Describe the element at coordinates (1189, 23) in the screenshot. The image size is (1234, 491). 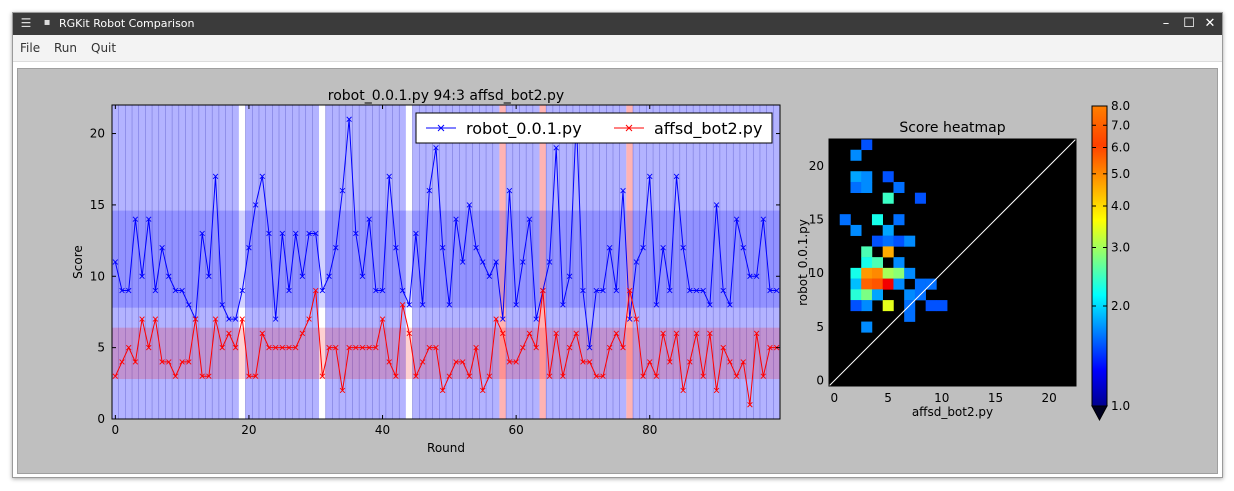
I see `maximize-button: ☐` at that location.